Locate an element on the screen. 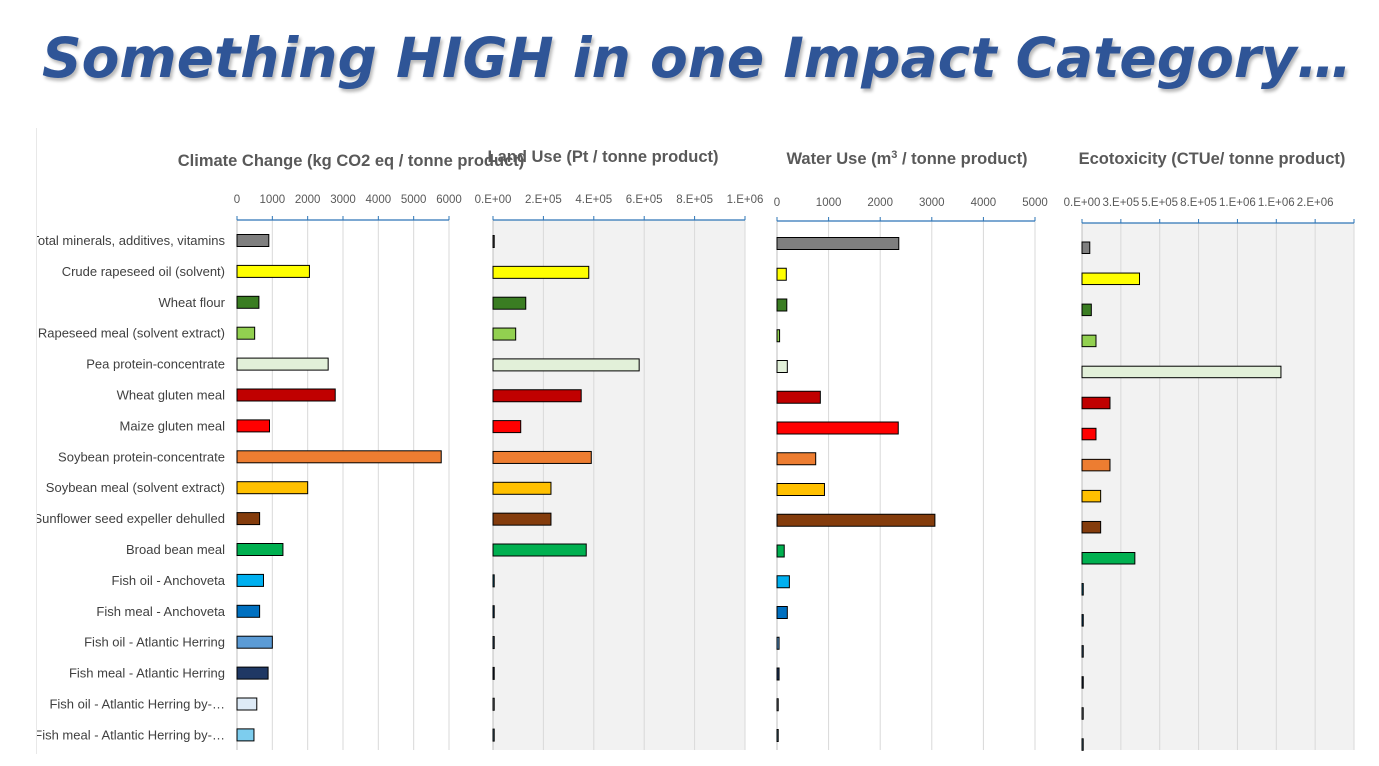  category-label: Crude rapeseed oil (solvent) is located at coordinates (143, 271).